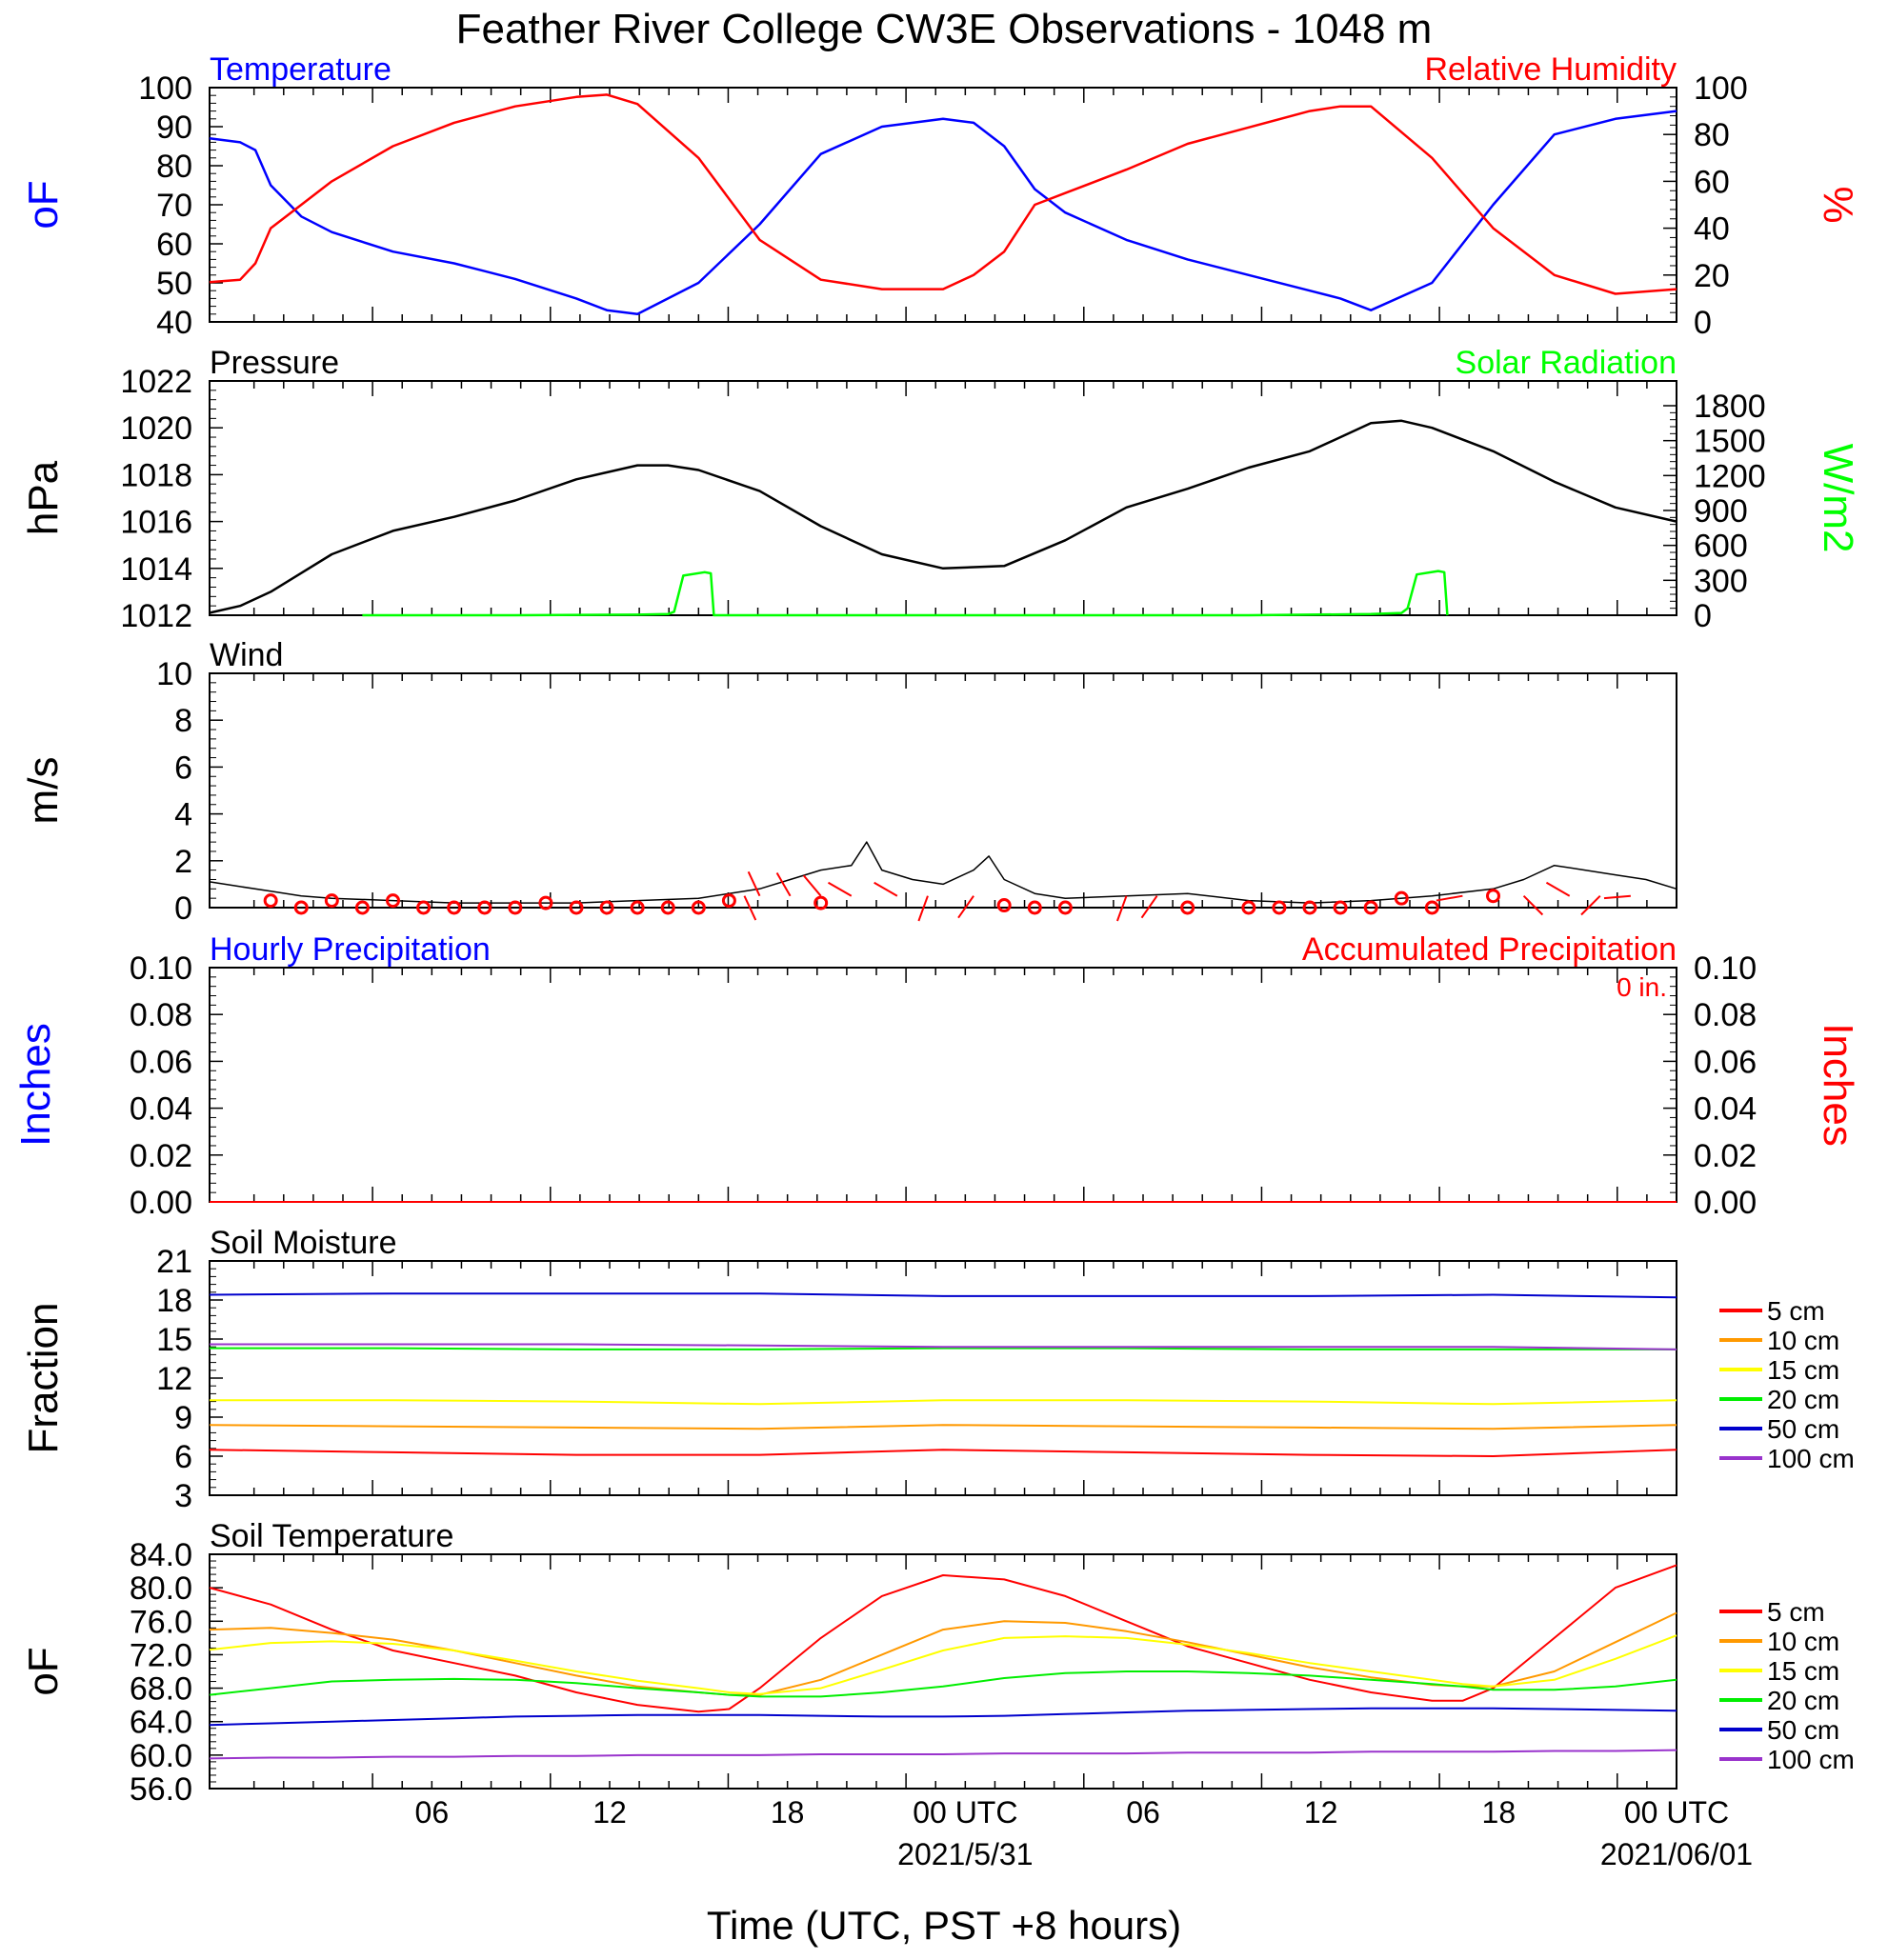 This screenshot has height=1960, width=1888. Describe the element at coordinates (43, 791) in the screenshot. I see `y-axis-label-left: m/s` at that location.